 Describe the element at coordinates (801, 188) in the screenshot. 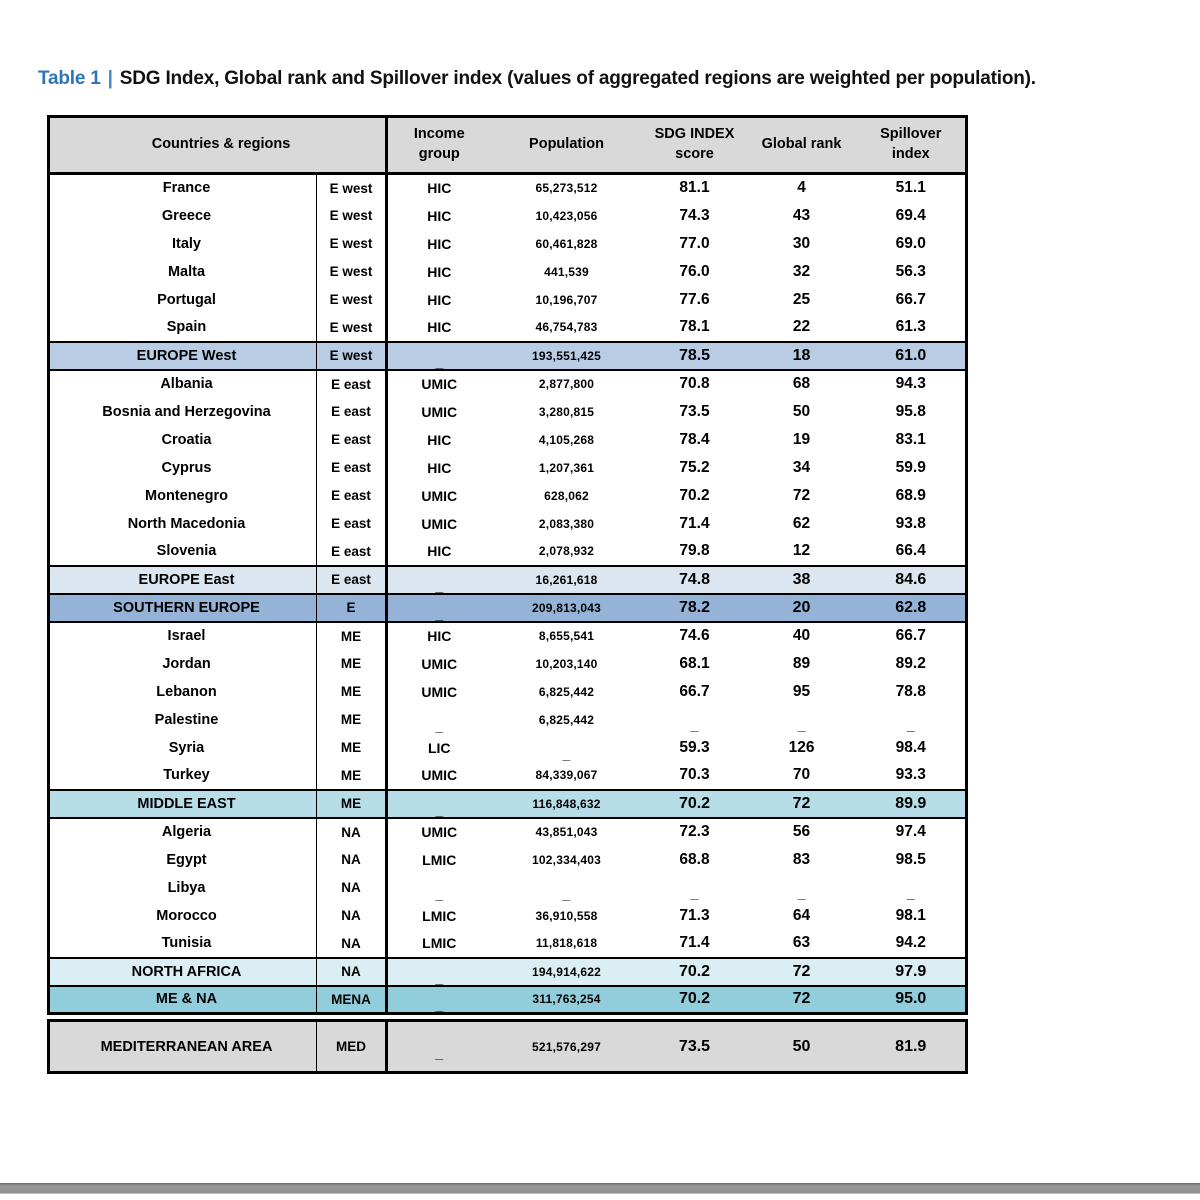

I see `cell-rank: 4` at that location.